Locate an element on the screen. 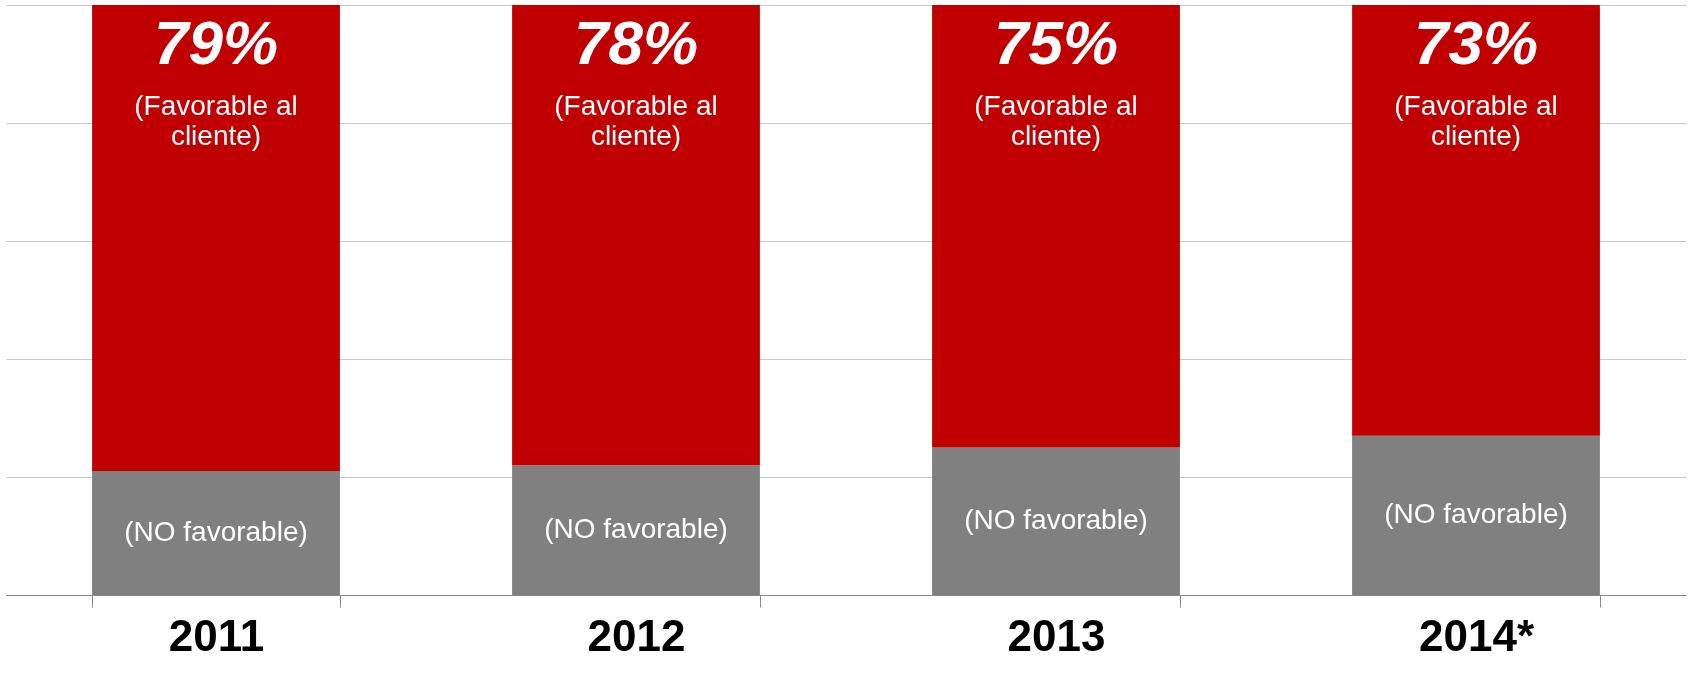 This screenshot has width=1690, height=678. data-label: 78% is located at coordinates (636, 42).